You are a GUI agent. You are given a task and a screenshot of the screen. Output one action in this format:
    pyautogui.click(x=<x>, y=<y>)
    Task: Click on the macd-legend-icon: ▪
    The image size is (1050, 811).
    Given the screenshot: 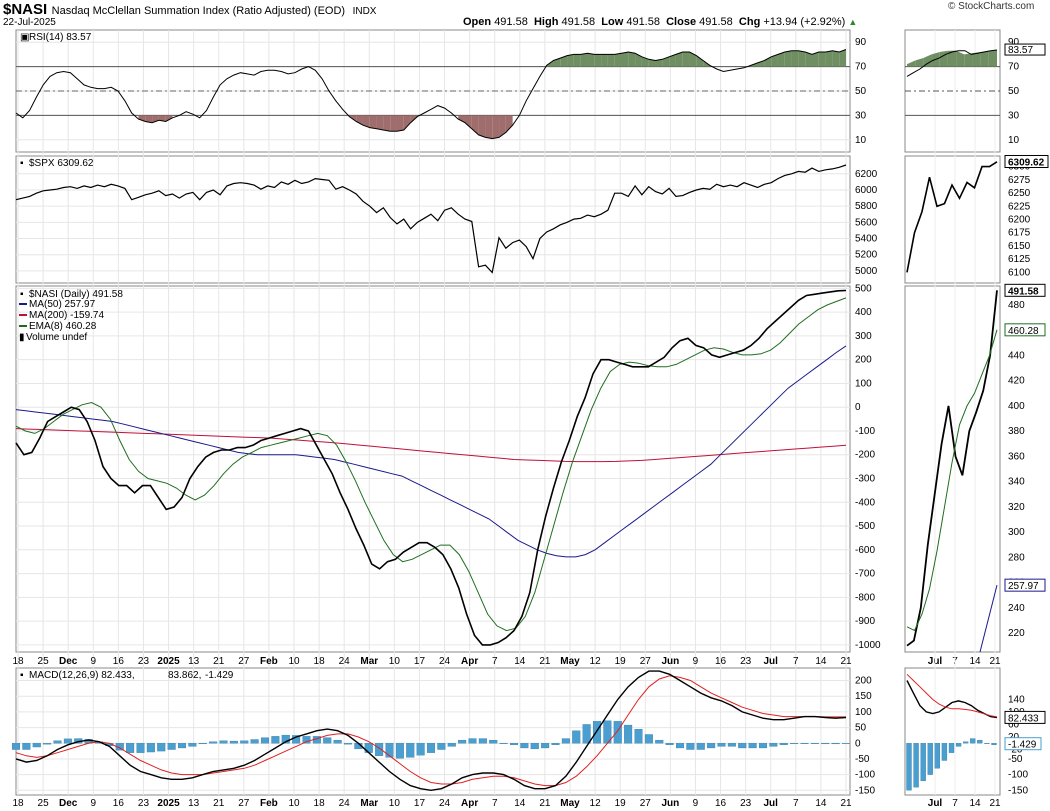 What is the action you would take?
    pyautogui.click(x=22, y=675)
    